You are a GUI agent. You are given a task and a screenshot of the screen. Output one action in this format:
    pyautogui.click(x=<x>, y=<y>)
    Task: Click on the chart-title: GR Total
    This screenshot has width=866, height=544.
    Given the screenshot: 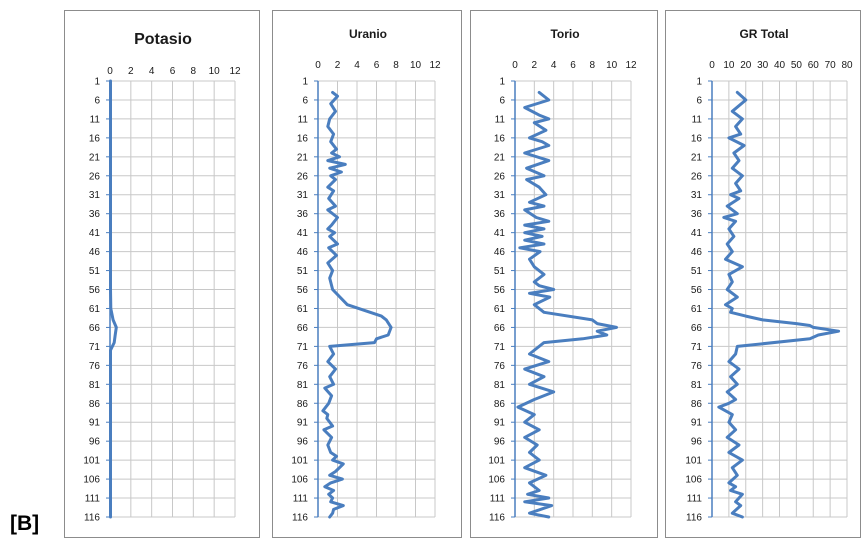 What is the action you would take?
    pyautogui.click(x=763, y=34)
    